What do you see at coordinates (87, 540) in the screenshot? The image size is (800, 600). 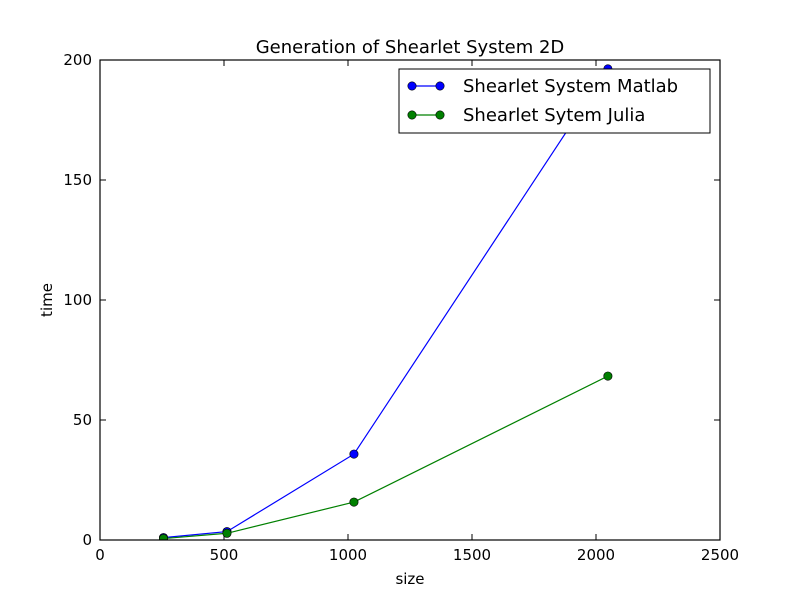 I see `y-tick-label-0: 0` at bounding box center [87, 540].